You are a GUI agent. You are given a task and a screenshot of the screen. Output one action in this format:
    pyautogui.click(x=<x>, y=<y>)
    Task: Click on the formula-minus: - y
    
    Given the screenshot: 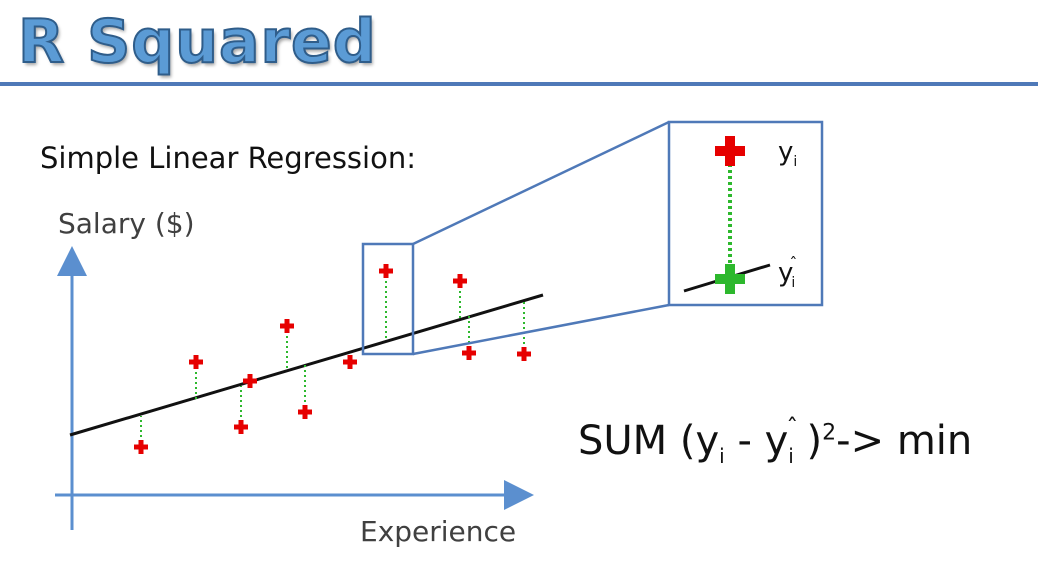 What is the action you would take?
    pyautogui.click(x=756, y=441)
    